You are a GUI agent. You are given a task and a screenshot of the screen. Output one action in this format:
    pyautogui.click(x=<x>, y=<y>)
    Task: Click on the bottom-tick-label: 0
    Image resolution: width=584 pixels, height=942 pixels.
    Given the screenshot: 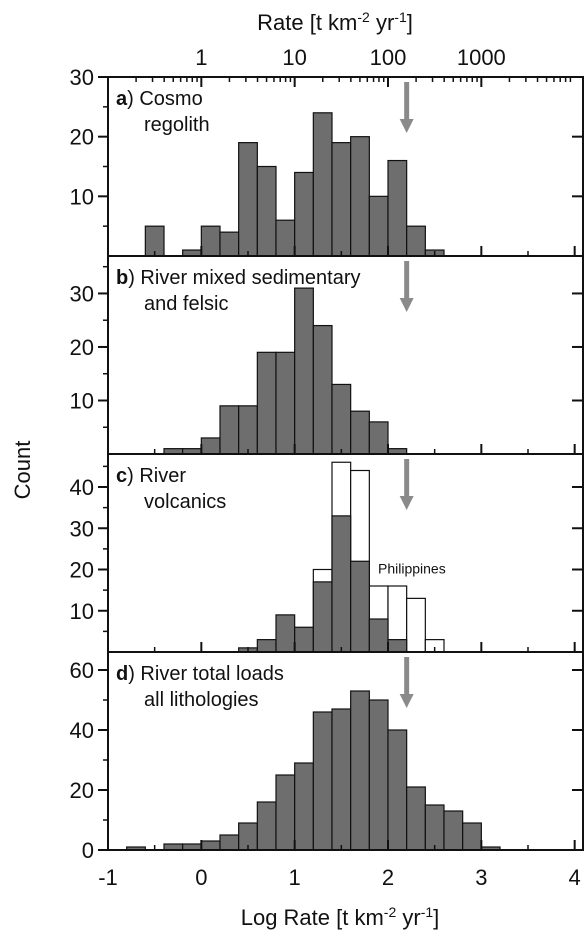 What is the action you would take?
    pyautogui.click(x=201, y=877)
    